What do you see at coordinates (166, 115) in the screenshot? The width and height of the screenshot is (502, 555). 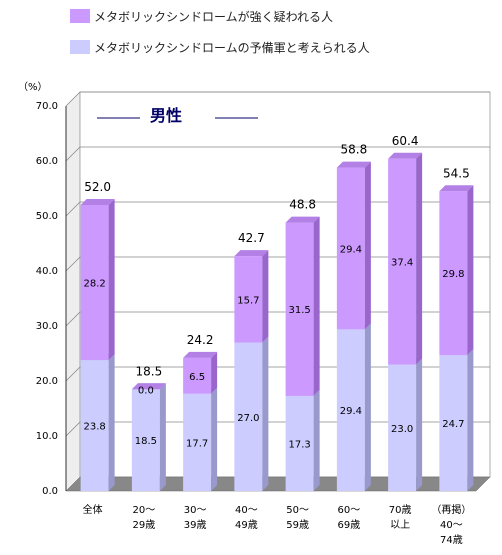 I see `chart-title: 男性` at bounding box center [166, 115].